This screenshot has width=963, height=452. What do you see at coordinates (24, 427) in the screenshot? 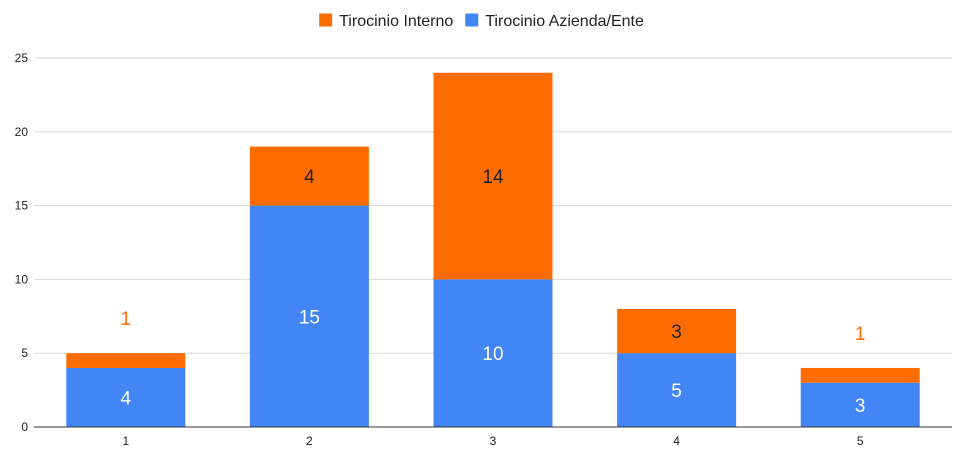
I see `y-tick-label-0: 0` at bounding box center [24, 427].